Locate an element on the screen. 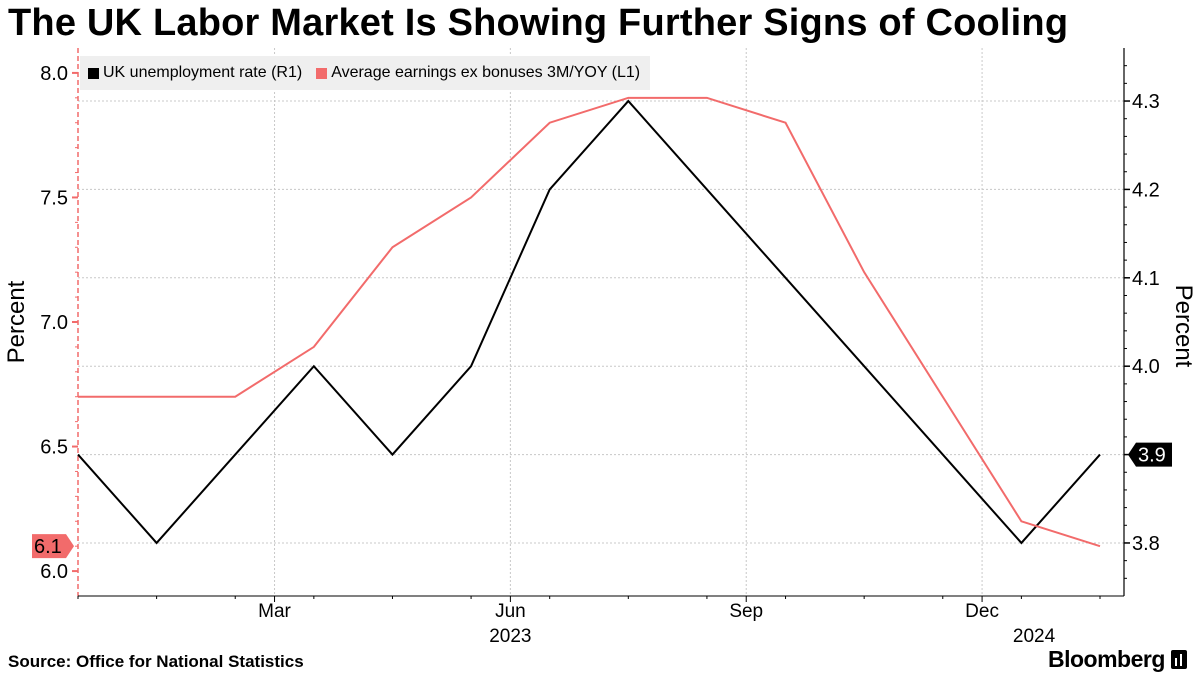  legend-item-unemployment: UK unemployment rate (R1) is located at coordinates (195, 73).